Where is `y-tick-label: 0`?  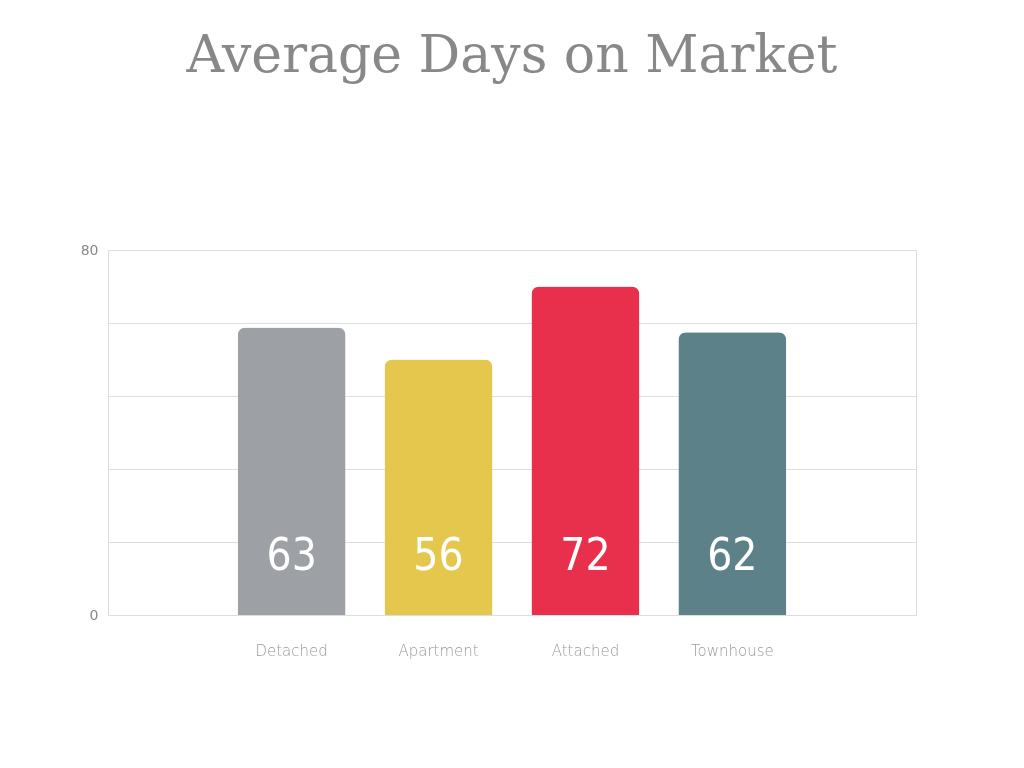
y-tick-label: 0 is located at coordinates (94, 614).